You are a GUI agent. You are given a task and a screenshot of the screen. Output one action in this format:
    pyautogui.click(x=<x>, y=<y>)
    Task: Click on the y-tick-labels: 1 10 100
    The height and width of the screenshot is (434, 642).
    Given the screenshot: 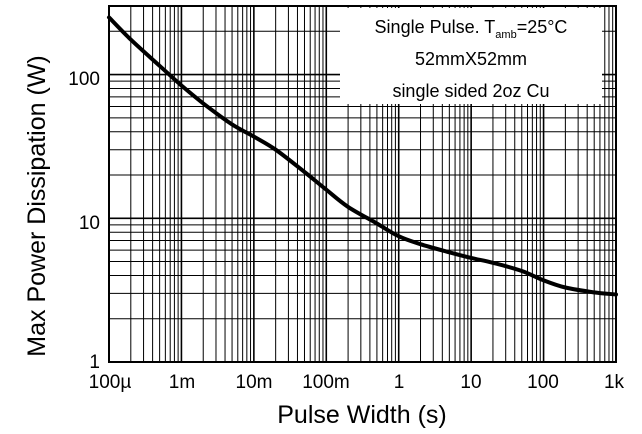 What is the action you would take?
    pyautogui.click(x=84, y=221)
    